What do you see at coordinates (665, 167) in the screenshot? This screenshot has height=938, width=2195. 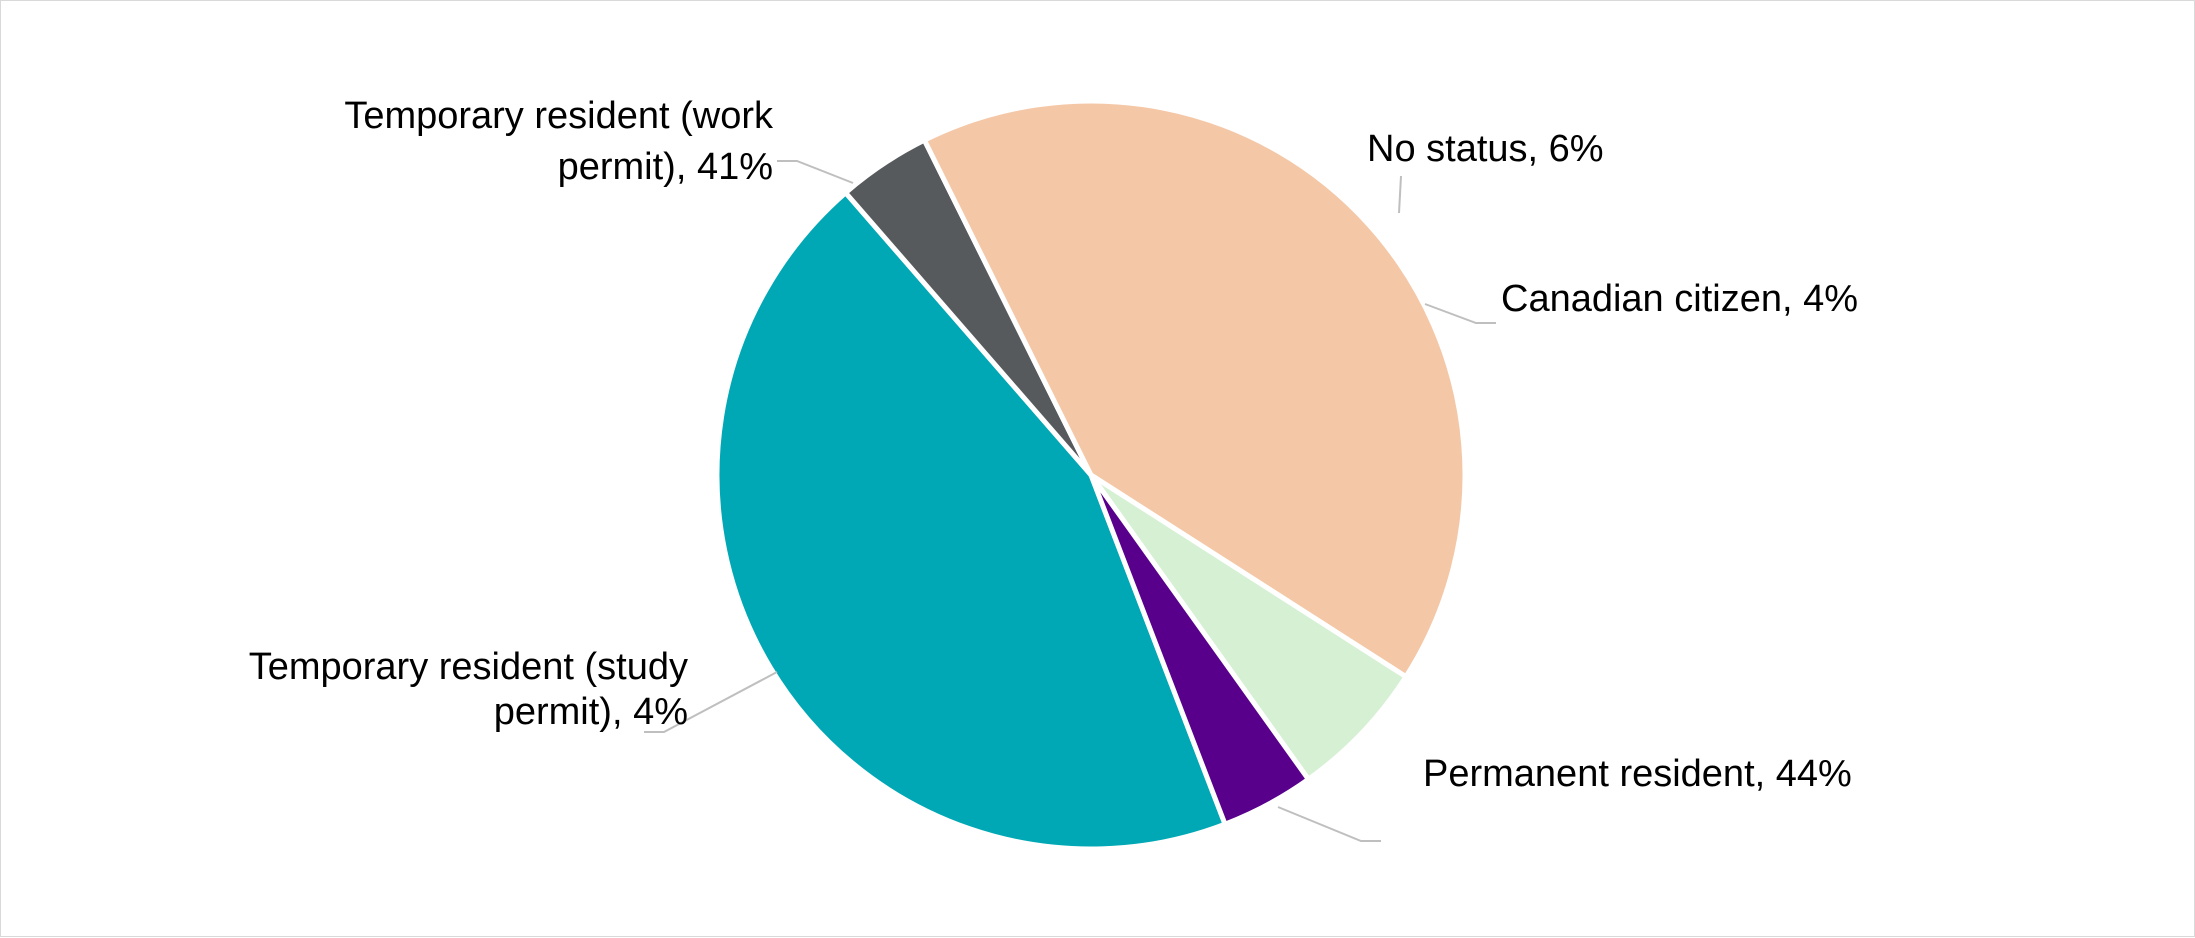 I see `data-label-line: permit), 41%` at bounding box center [665, 167].